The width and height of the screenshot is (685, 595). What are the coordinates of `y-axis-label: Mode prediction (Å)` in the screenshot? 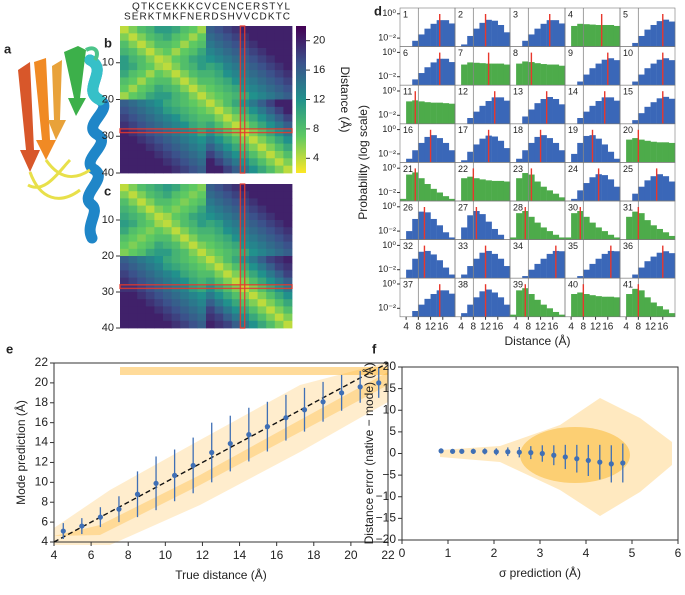 It's located at (20, 452).